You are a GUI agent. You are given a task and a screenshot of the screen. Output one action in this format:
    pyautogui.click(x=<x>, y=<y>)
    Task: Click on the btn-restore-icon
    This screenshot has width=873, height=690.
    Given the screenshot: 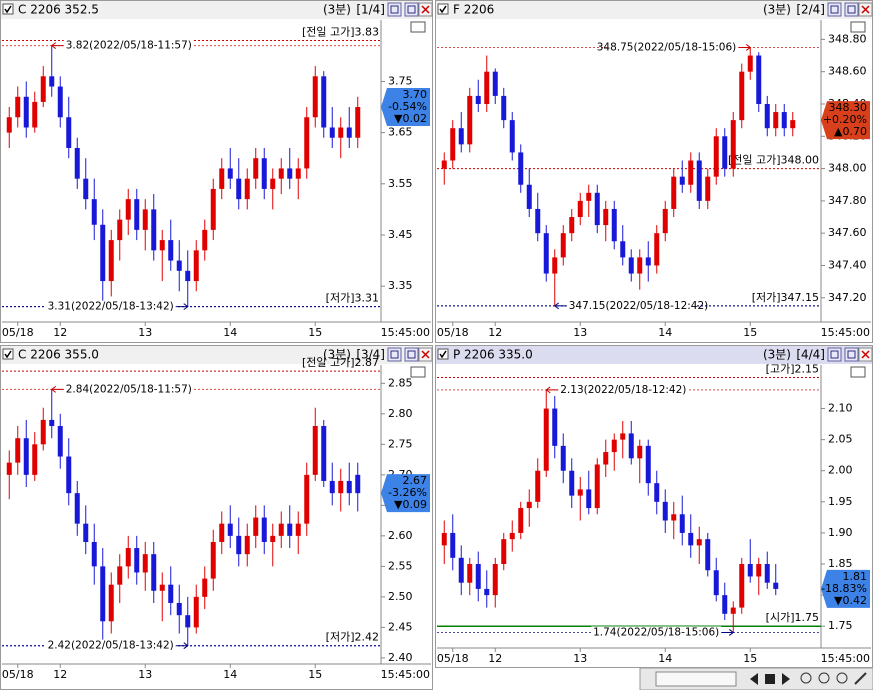 What is the action you would take?
    pyautogui.click(x=834, y=354)
    